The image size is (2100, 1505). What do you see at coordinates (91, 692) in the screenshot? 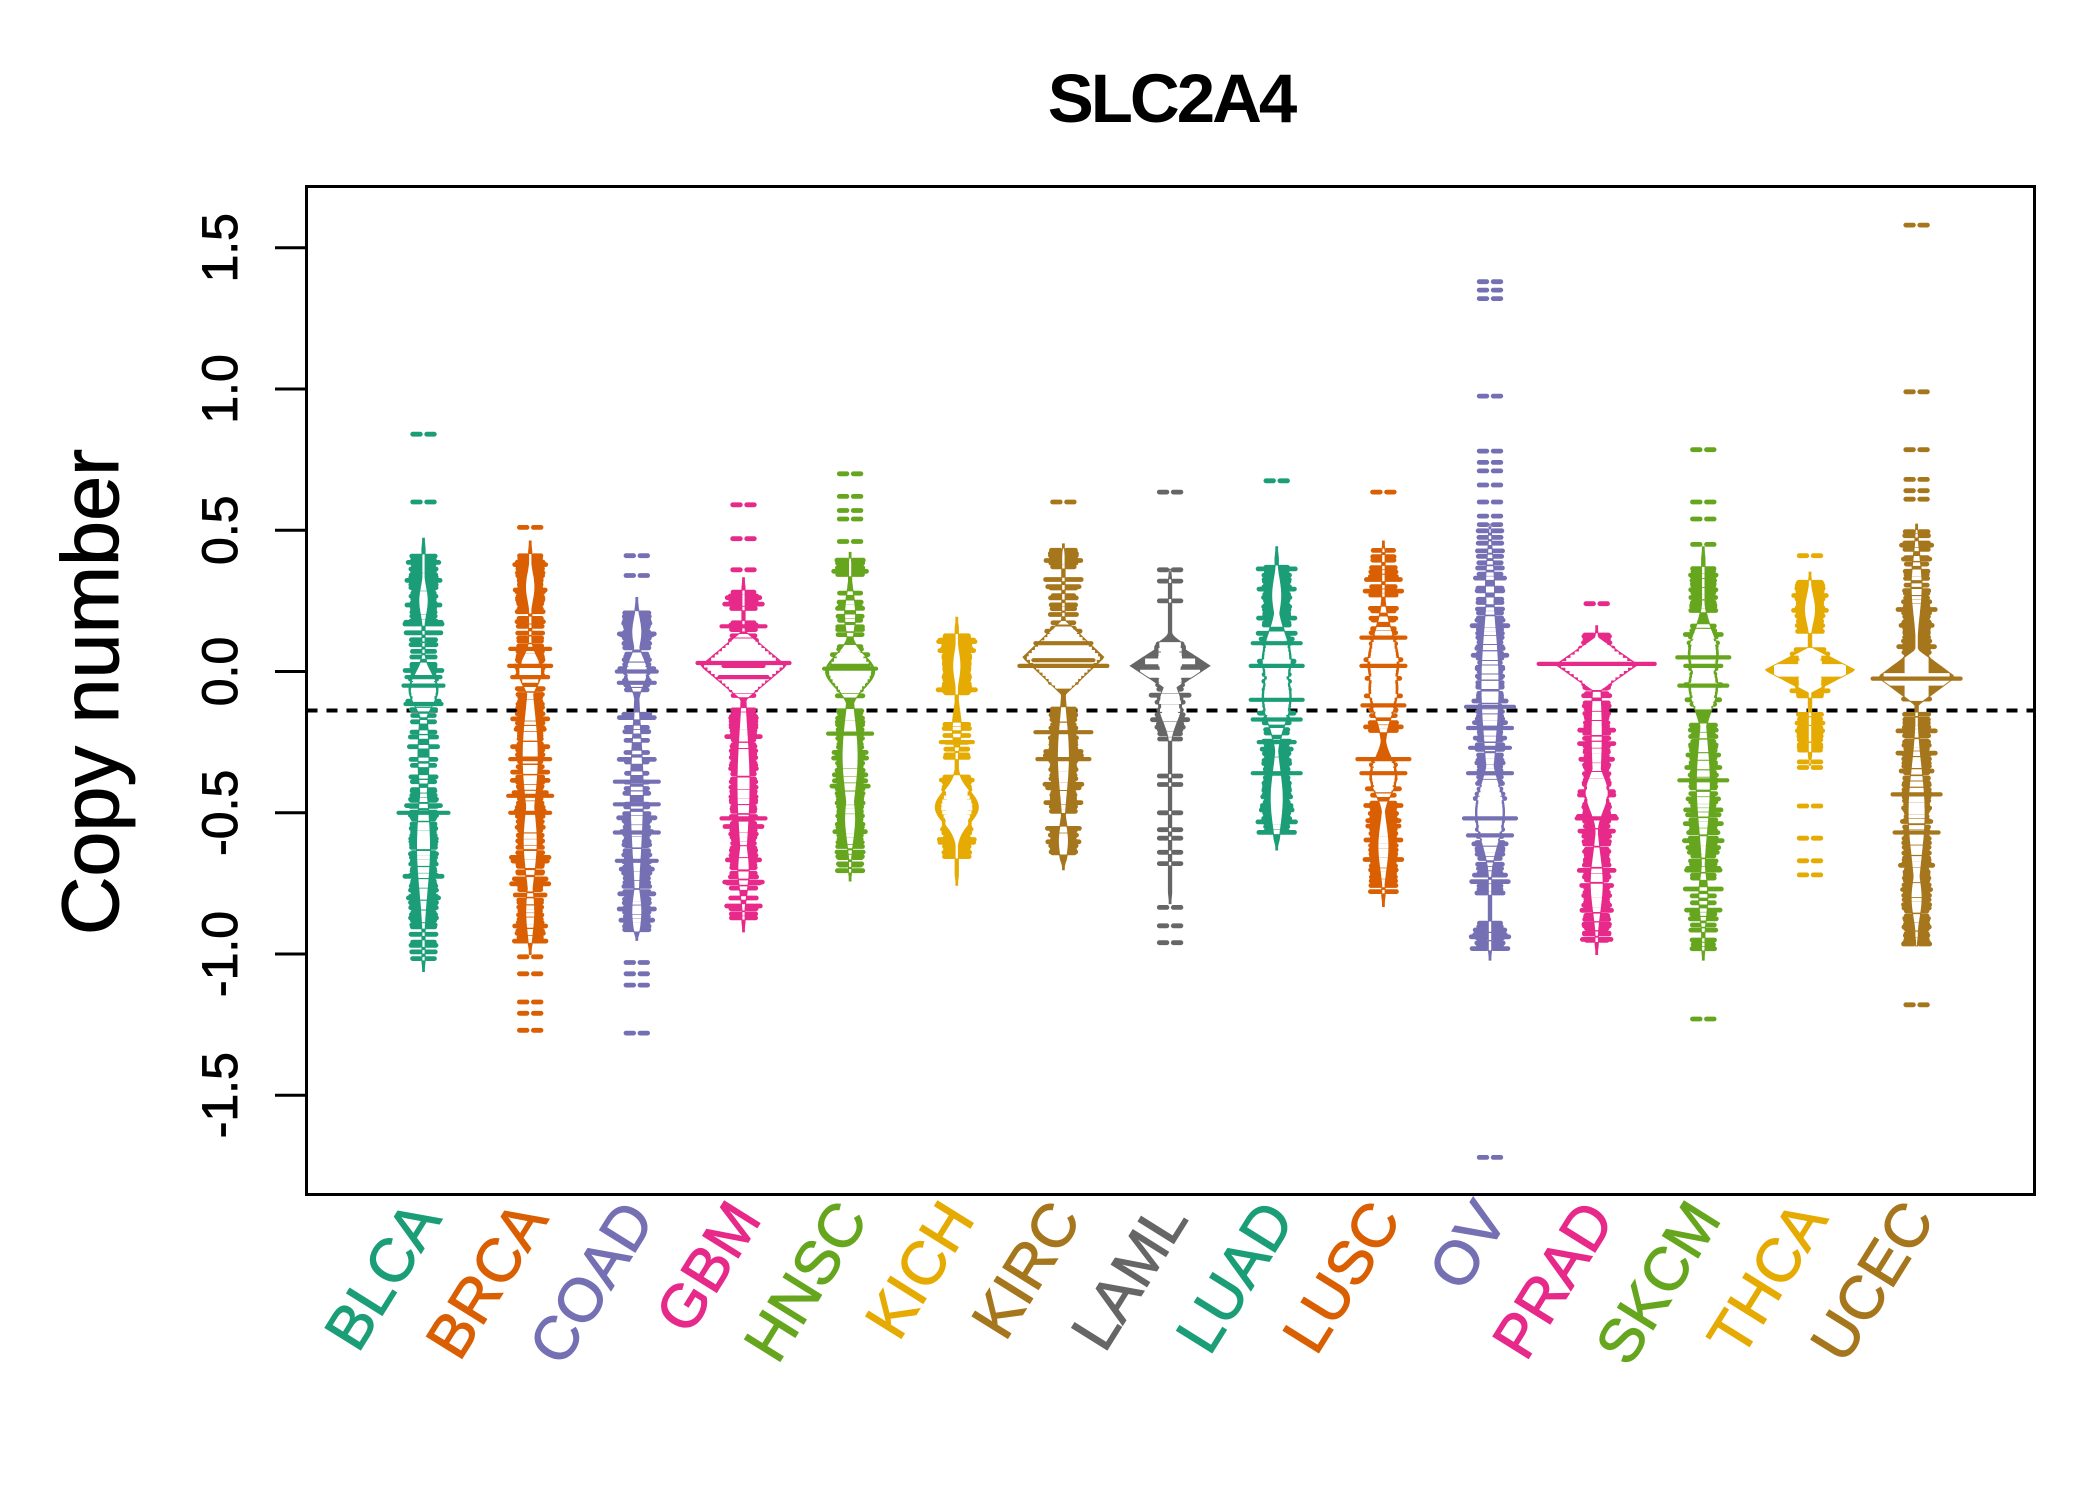
I see `svg-text: Copy number` at bounding box center [91, 692].